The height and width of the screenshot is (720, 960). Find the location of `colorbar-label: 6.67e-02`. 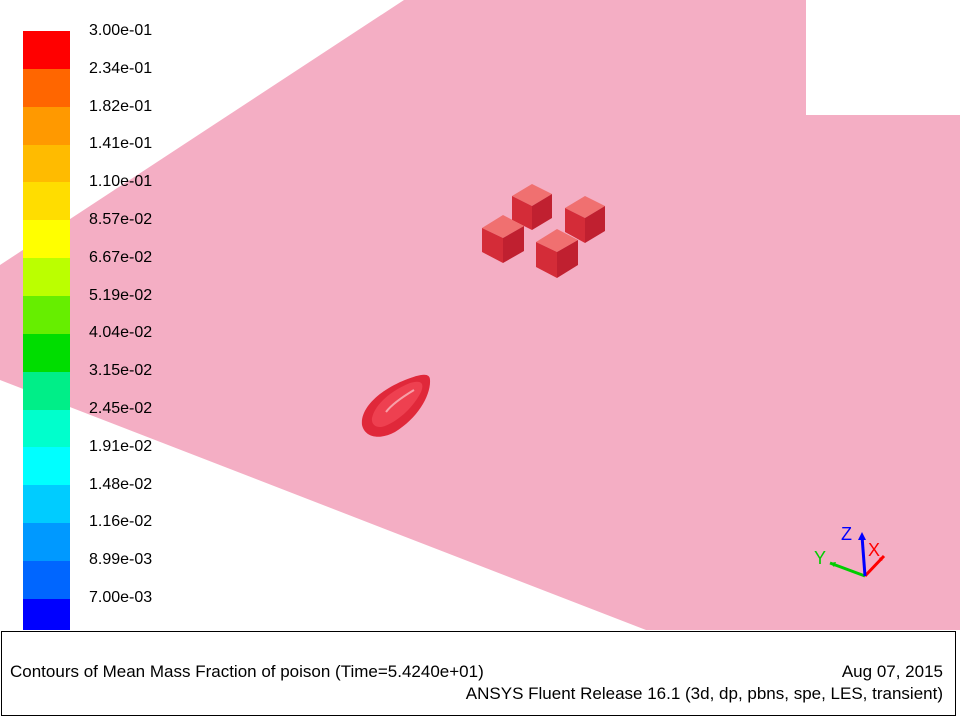

colorbar-label: 6.67e-02 is located at coordinates (121, 257).